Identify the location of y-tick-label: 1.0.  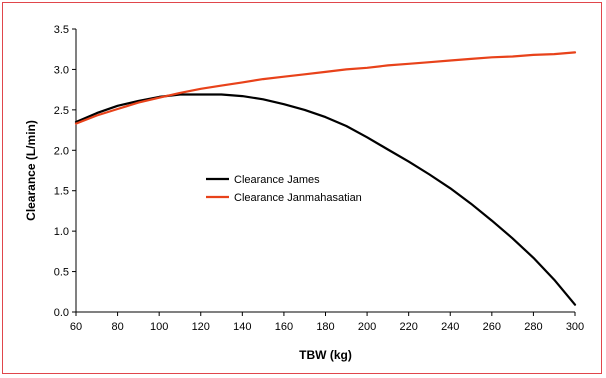
(61, 232).